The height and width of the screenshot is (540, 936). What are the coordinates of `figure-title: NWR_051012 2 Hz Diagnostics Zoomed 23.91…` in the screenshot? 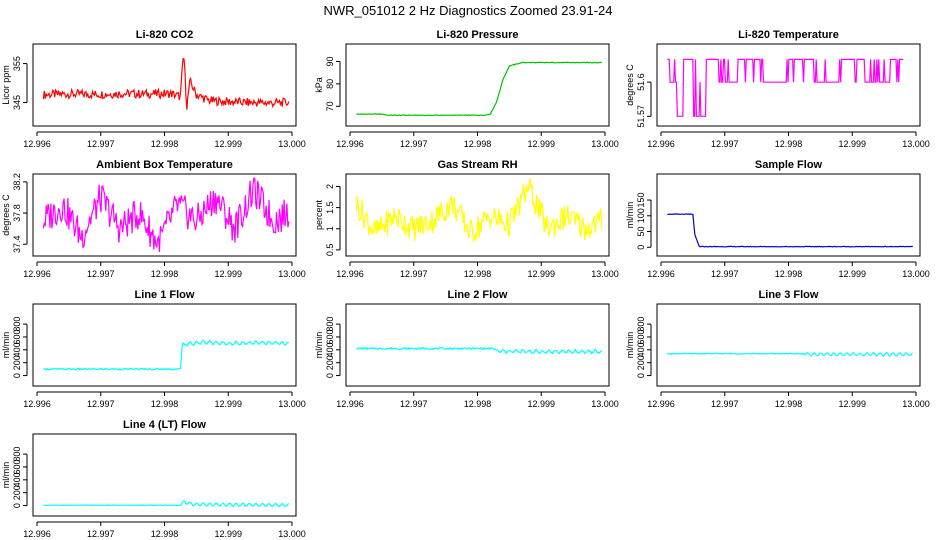 It's located at (467, 10).